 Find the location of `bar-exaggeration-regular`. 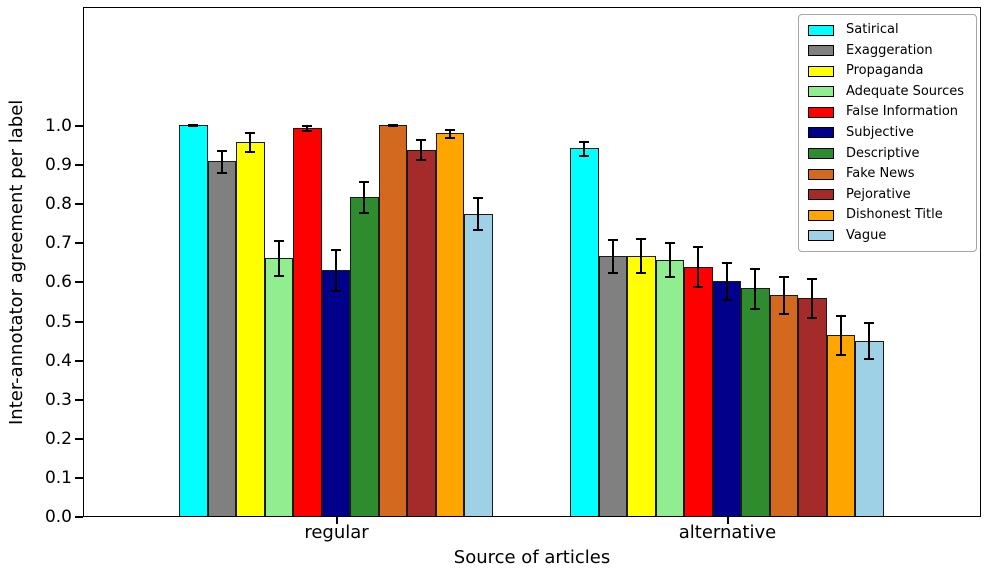

bar-exaggeration-regular is located at coordinates (222, 338).